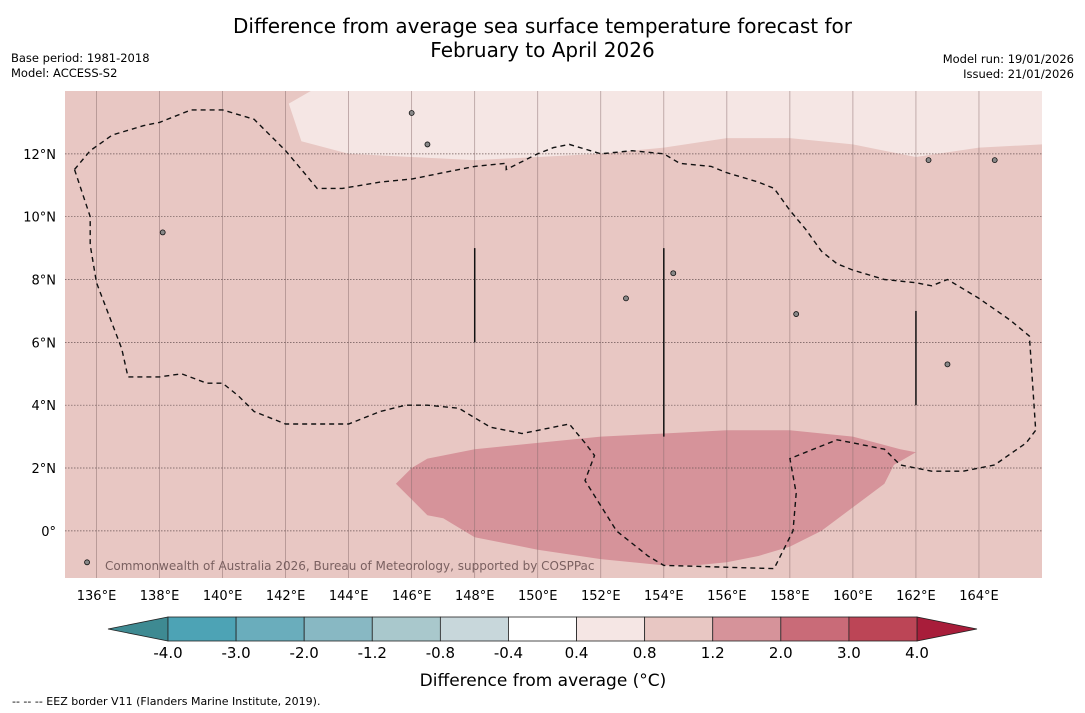 This screenshot has height=713, width=1085. I want to click on model-run: Model run: 19/01/2026, so click(1008, 59).